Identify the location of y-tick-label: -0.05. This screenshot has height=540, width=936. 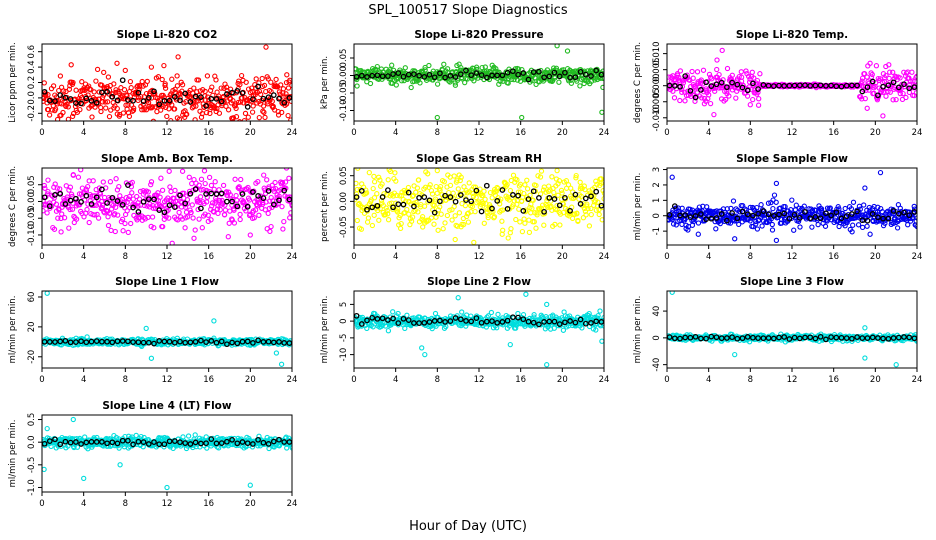
(344, 93).